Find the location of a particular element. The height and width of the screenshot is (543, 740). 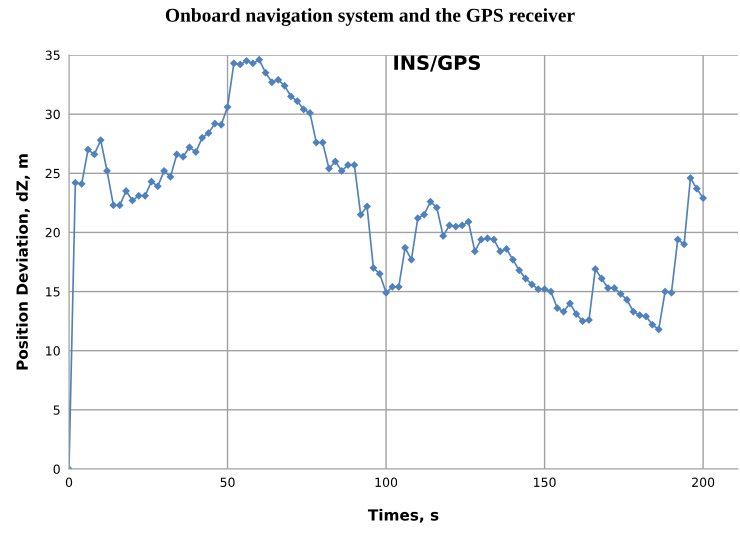

x-tick-label: 0 is located at coordinates (69, 483).